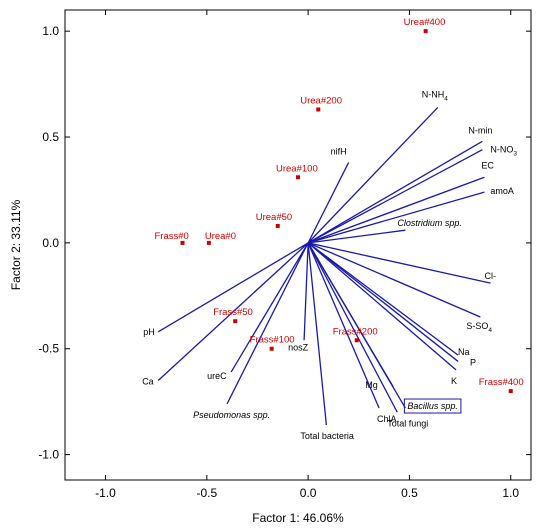 This screenshot has height=530, width=550. I want to click on y-tick-label: -1.0, so click(48, 455).